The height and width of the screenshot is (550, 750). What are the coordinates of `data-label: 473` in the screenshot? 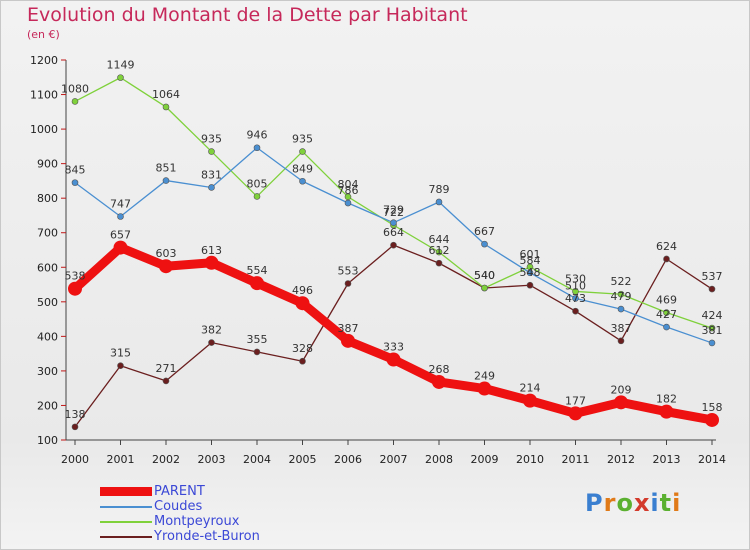 It's located at (575, 298).